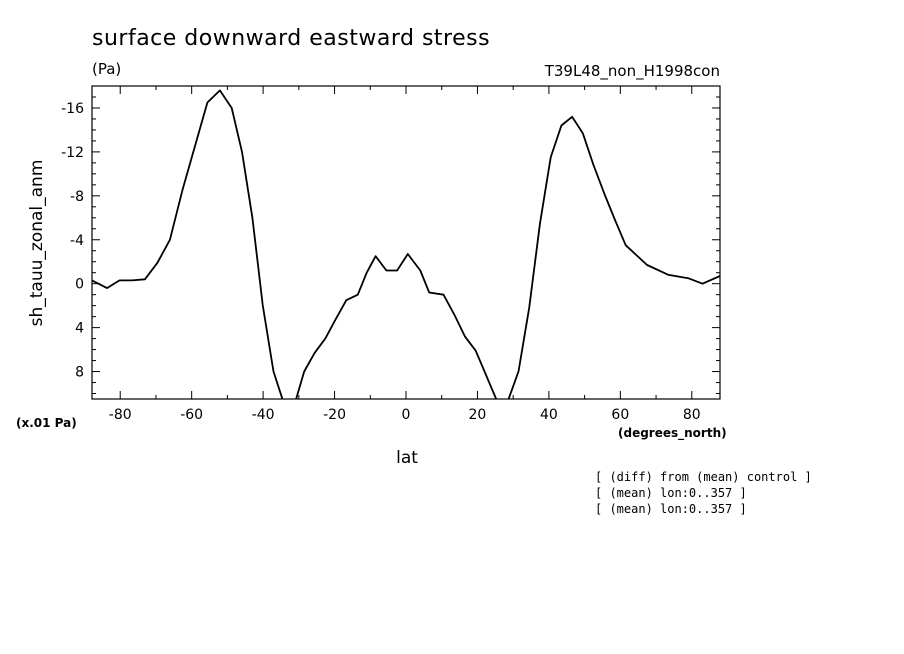 This screenshot has width=904, height=654. What do you see at coordinates (620, 415) in the screenshot?
I see `x-tick-label: 60` at bounding box center [620, 415].